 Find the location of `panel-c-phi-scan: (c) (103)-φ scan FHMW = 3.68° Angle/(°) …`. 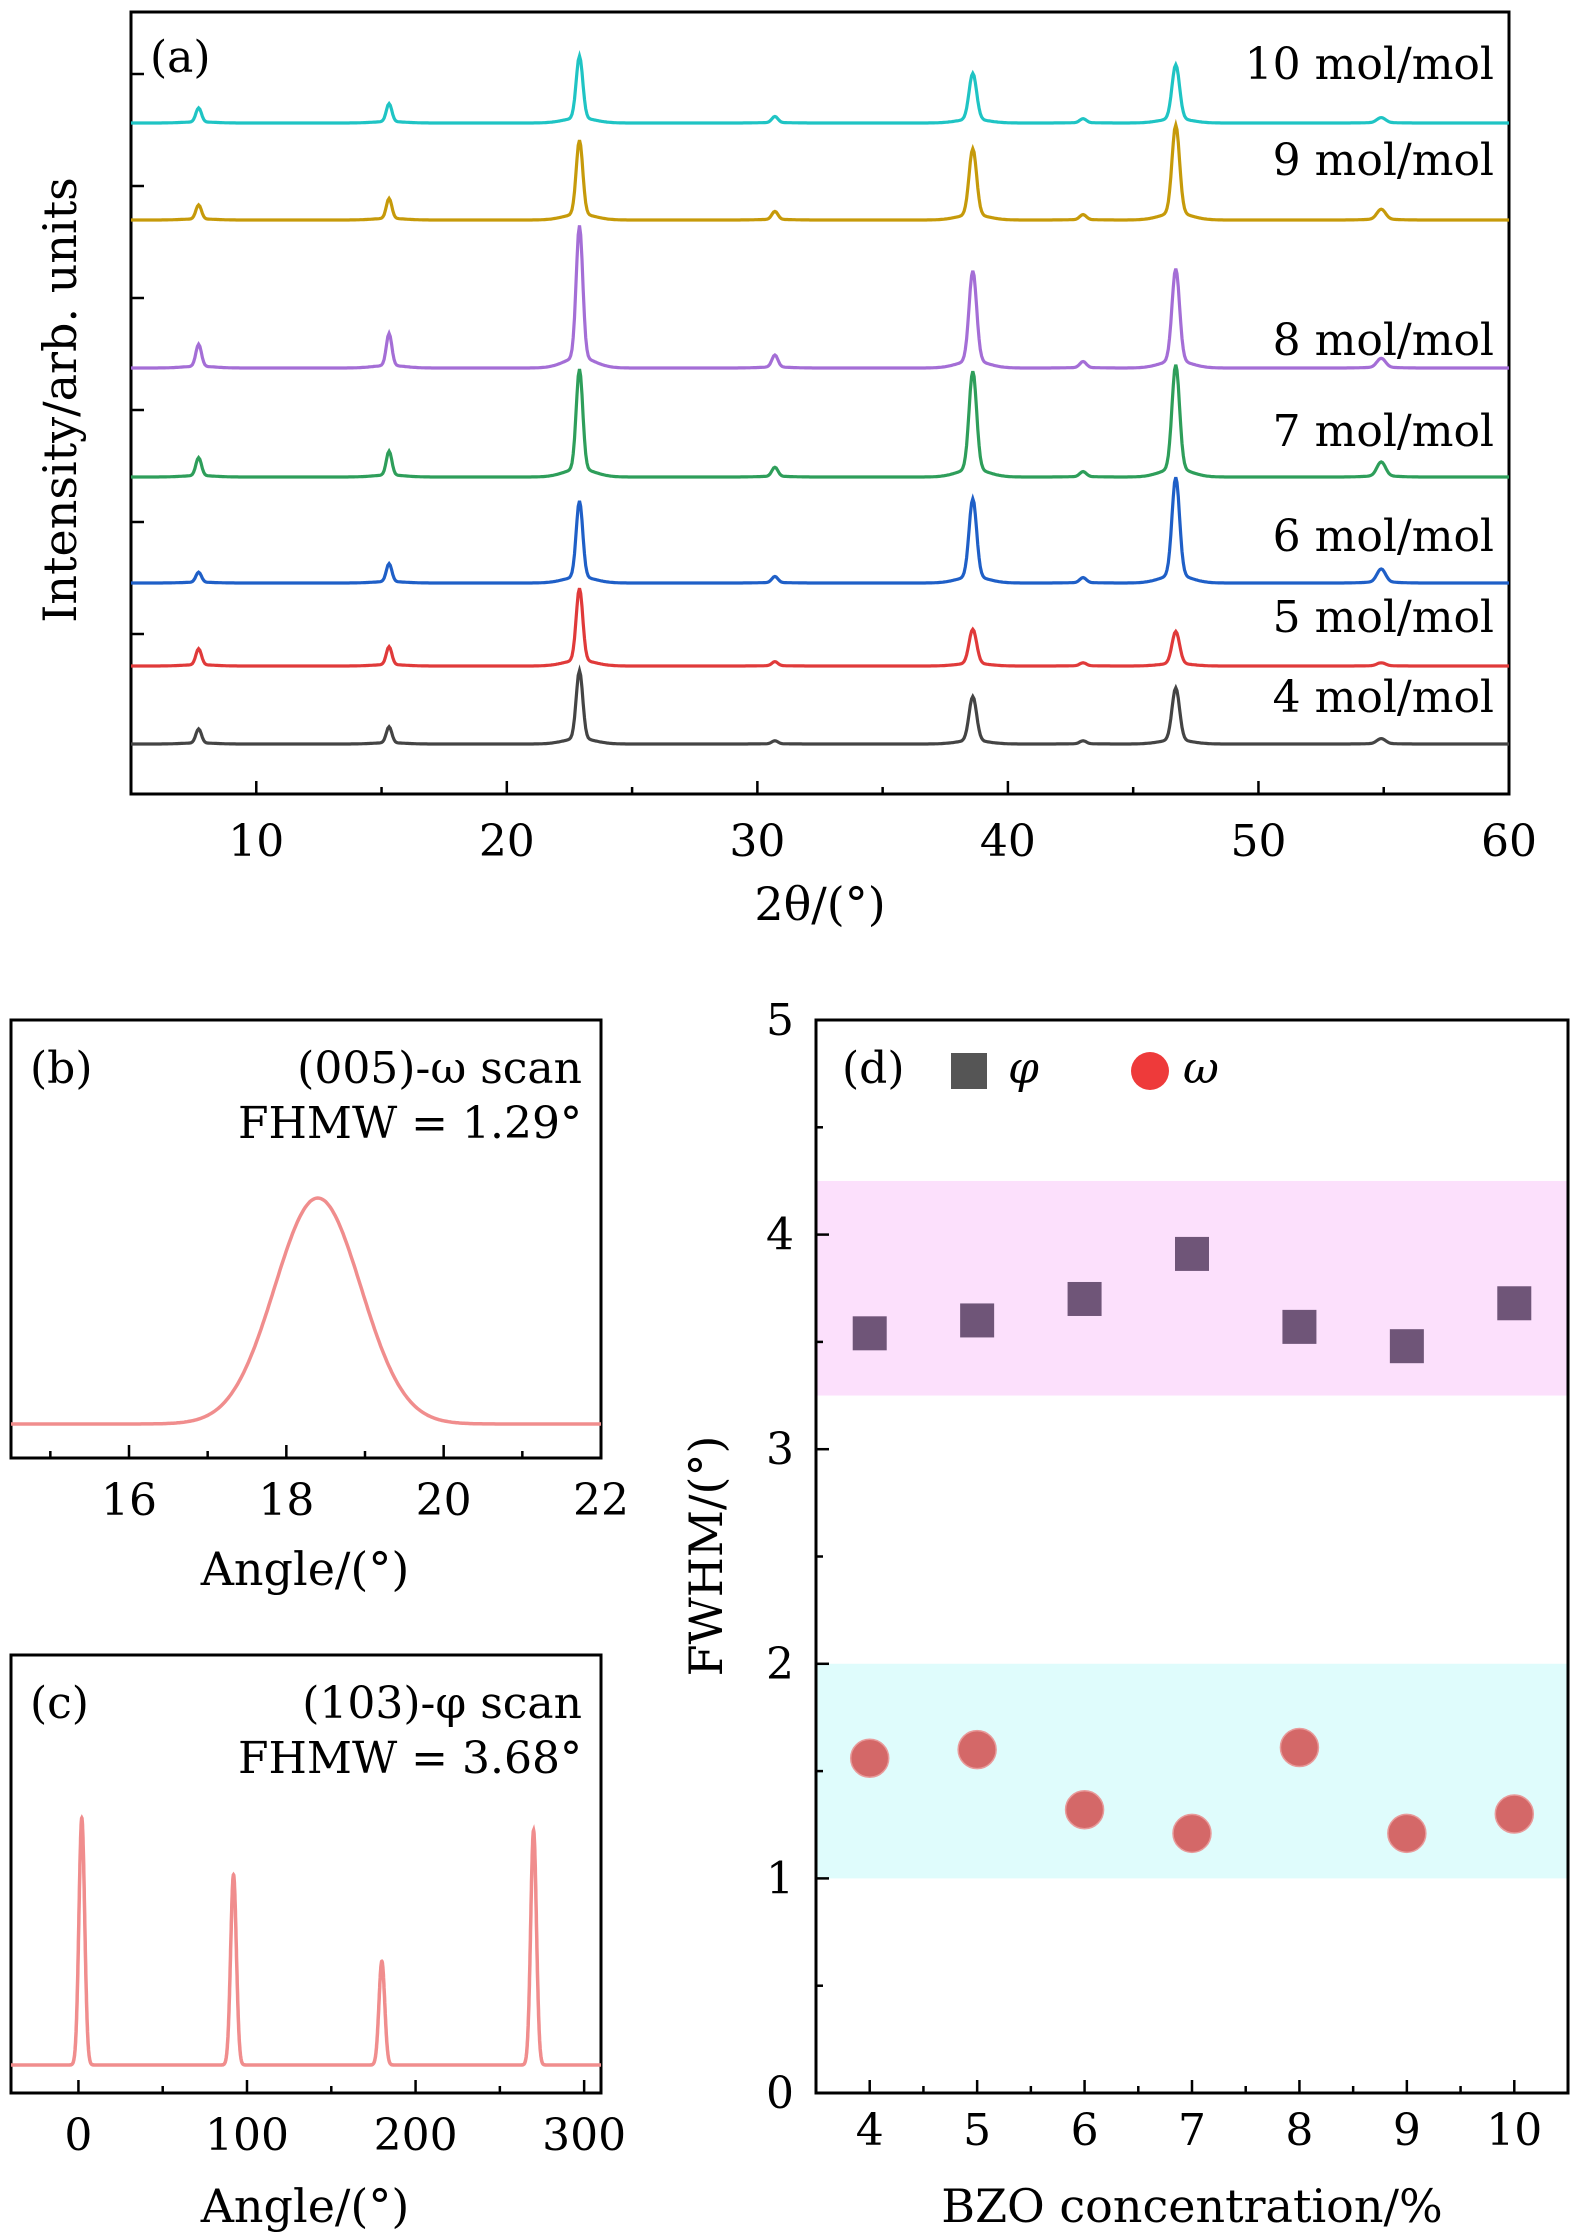

panel-c-phi-scan: (c) (103)-φ scan FHMW = 3.68° Angle/(°) … is located at coordinates (317, 1943).